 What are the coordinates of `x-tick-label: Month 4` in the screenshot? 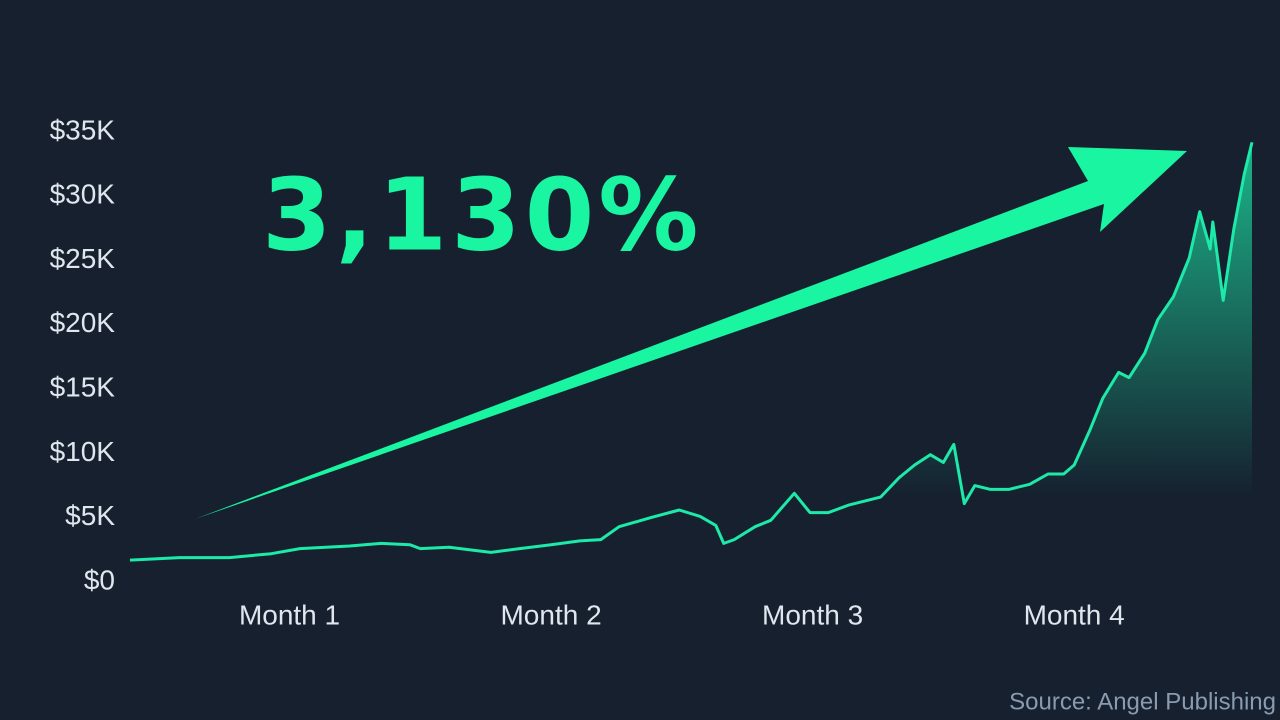 It's located at (1074, 614).